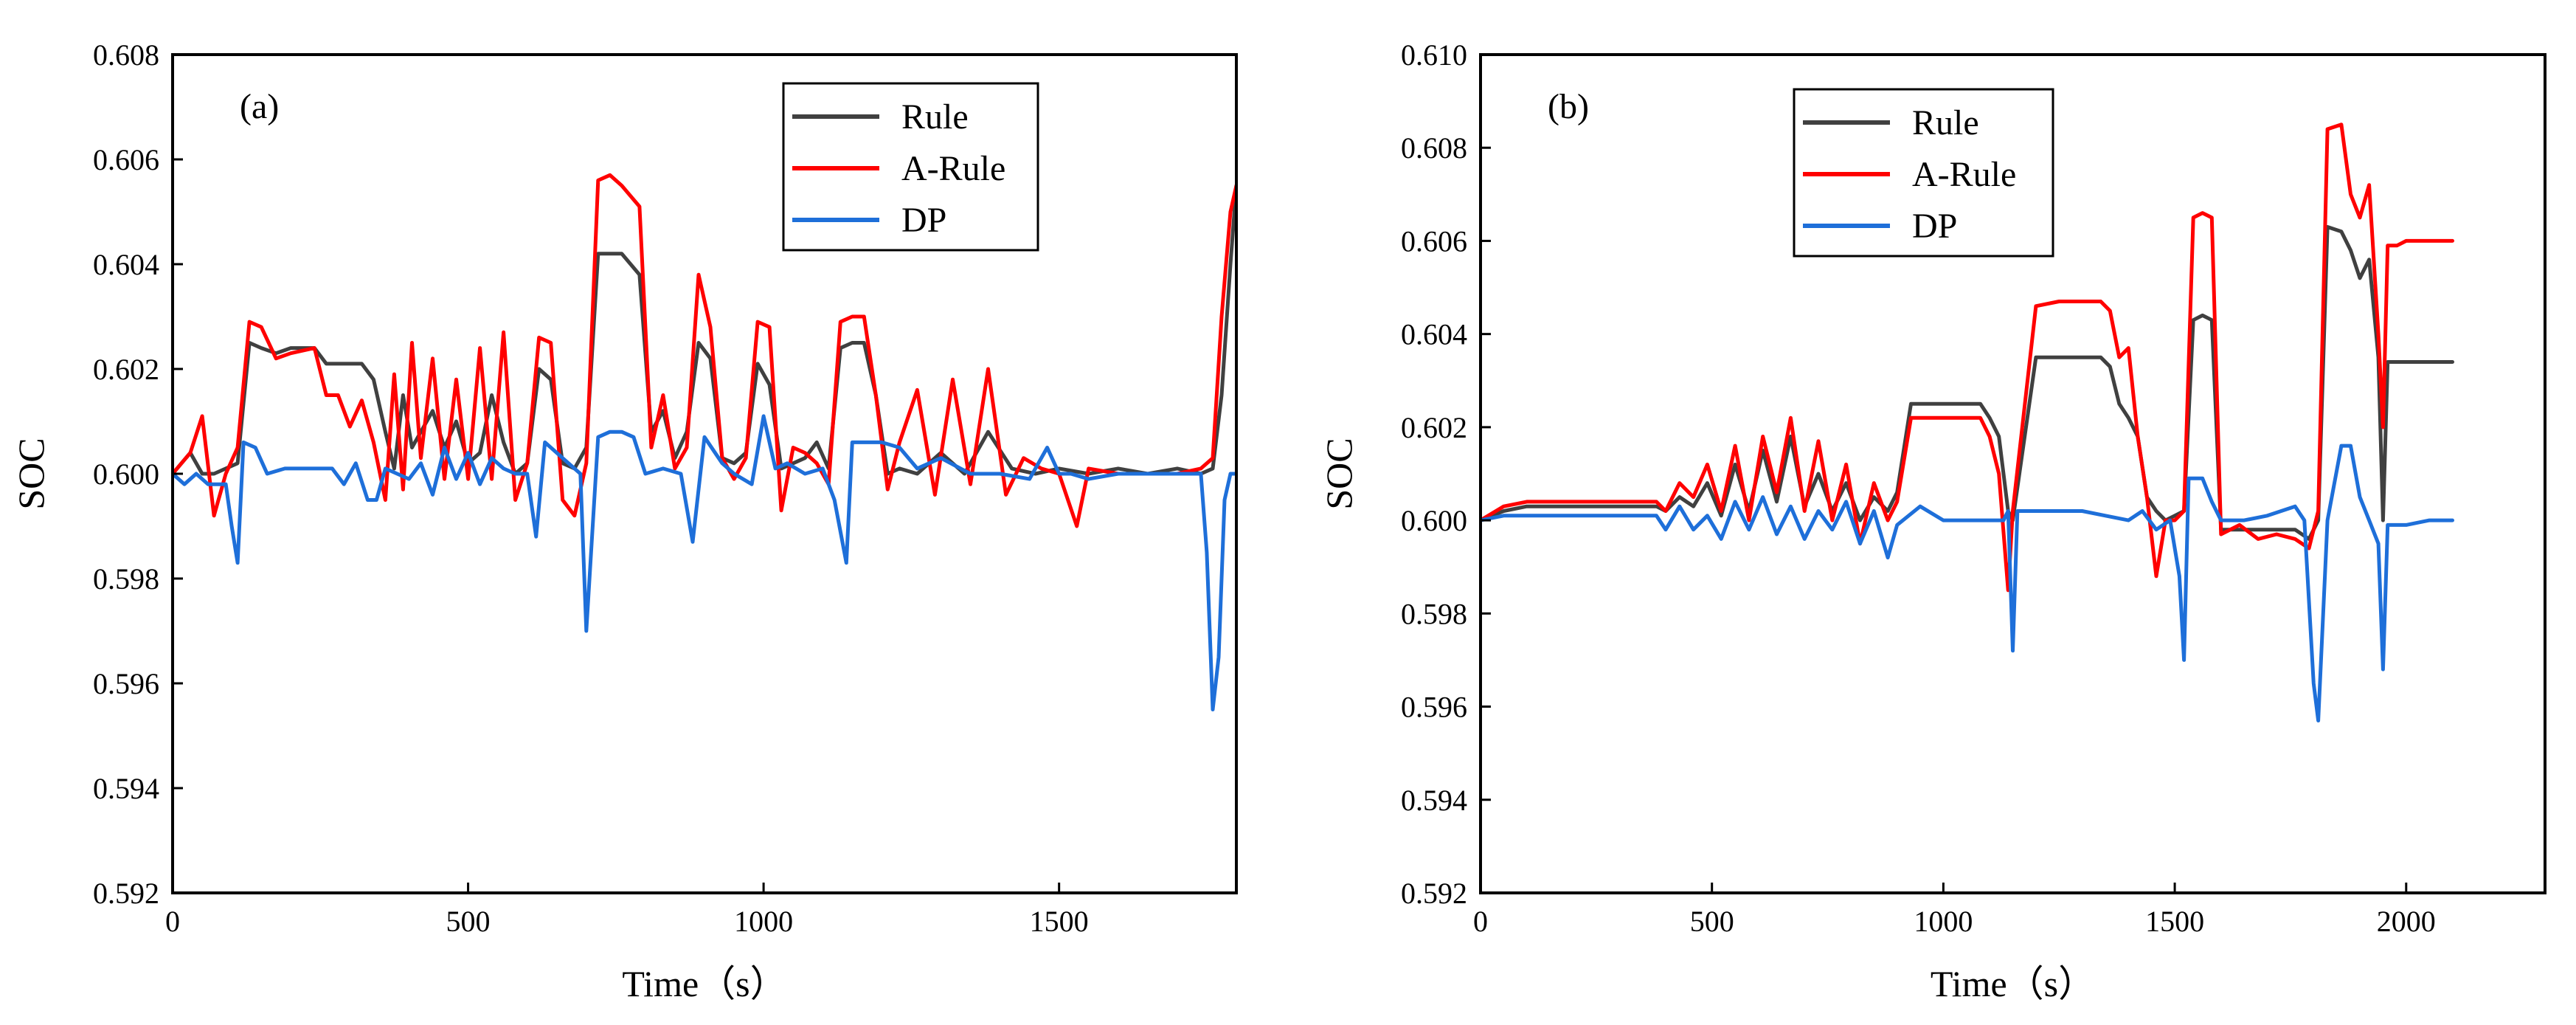  I want to click on chart-b-y-tick-label: 0.608, so click(1434, 148).